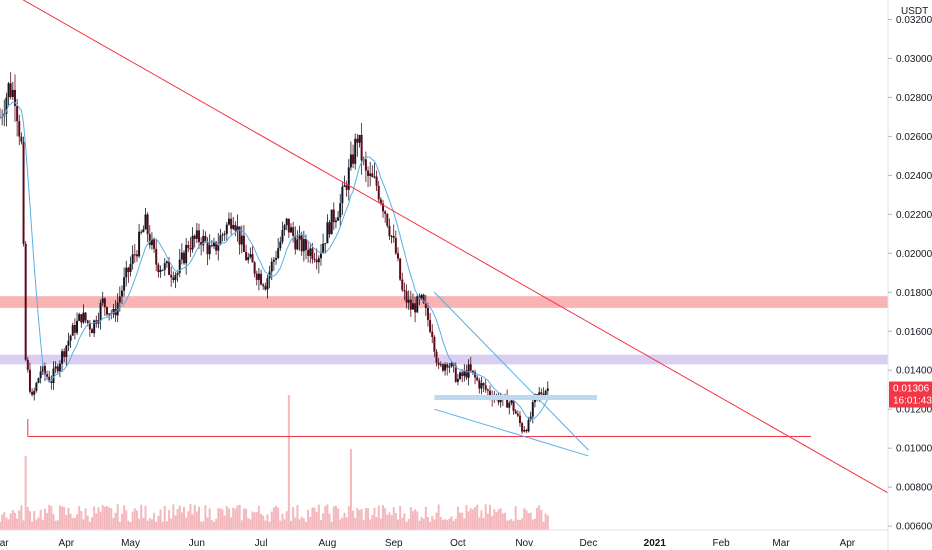 The height and width of the screenshot is (550, 932). Describe the element at coordinates (914, 11) in the screenshot. I see `currency-label: USDT` at that location.